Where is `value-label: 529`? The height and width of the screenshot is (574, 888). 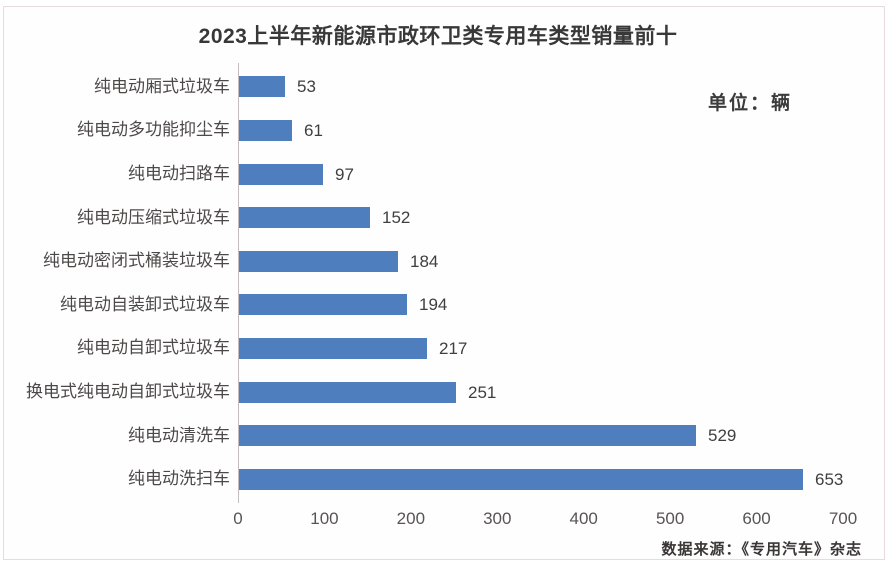
value-label: 529 is located at coordinates (722, 436).